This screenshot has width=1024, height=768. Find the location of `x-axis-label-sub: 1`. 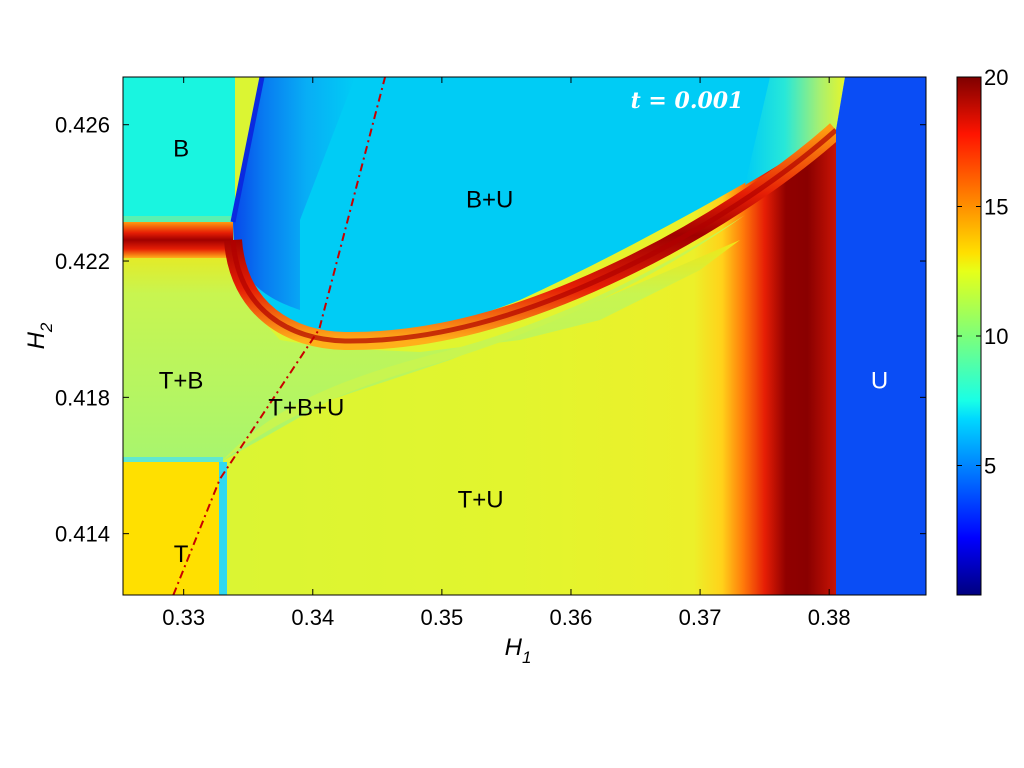

x-axis-label-sub: 1 is located at coordinates (526, 657).